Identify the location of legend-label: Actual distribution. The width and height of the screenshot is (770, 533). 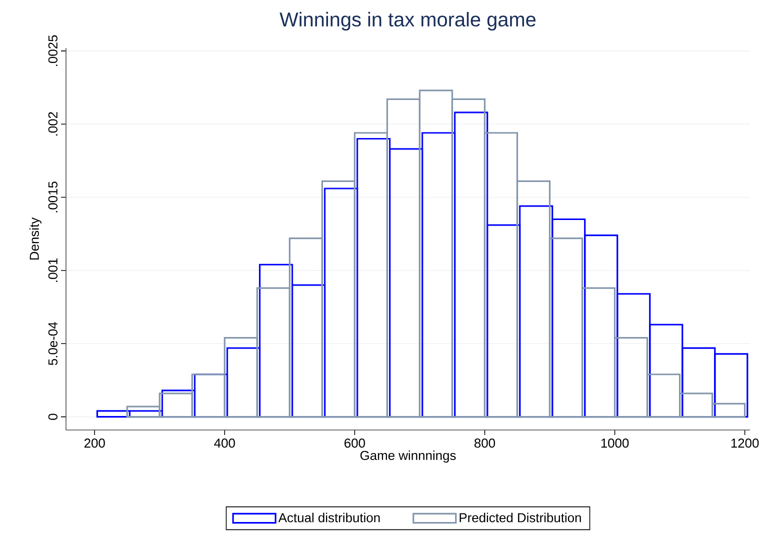
(329, 517).